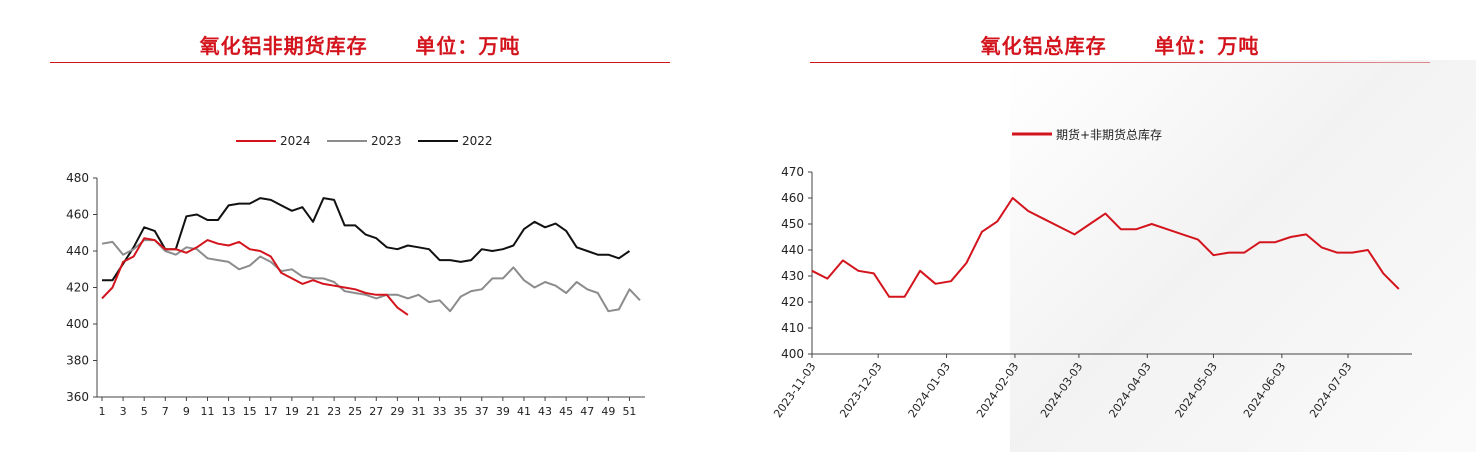 The image size is (1476, 452). What do you see at coordinates (545, 411) in the screenshot?
I see `x-tick-label: 43` at bounding box center [545, 411].